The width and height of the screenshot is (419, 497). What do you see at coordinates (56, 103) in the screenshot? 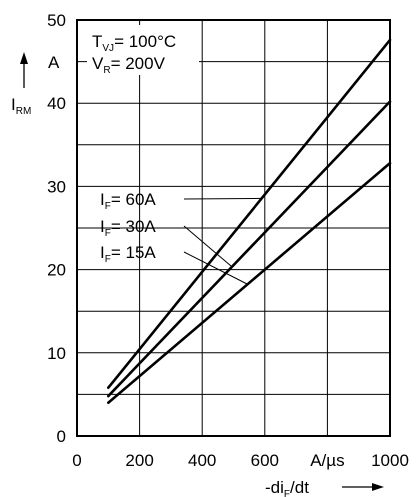
I see `y-tick-label: 40` at bounding box center [56, 103].